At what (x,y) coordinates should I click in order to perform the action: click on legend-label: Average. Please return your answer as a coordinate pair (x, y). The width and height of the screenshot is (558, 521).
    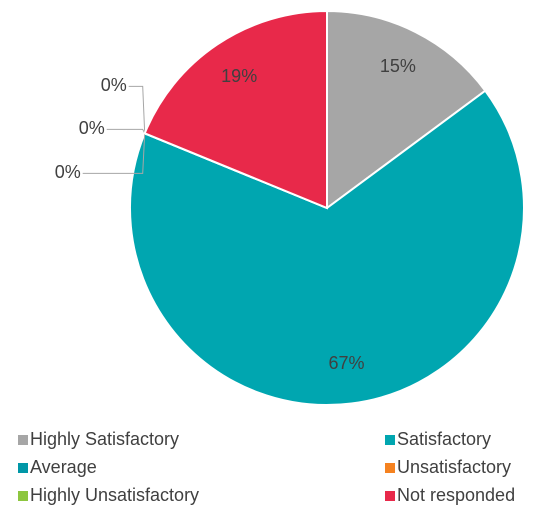
    Looking at the image, I should click on (63, 467).